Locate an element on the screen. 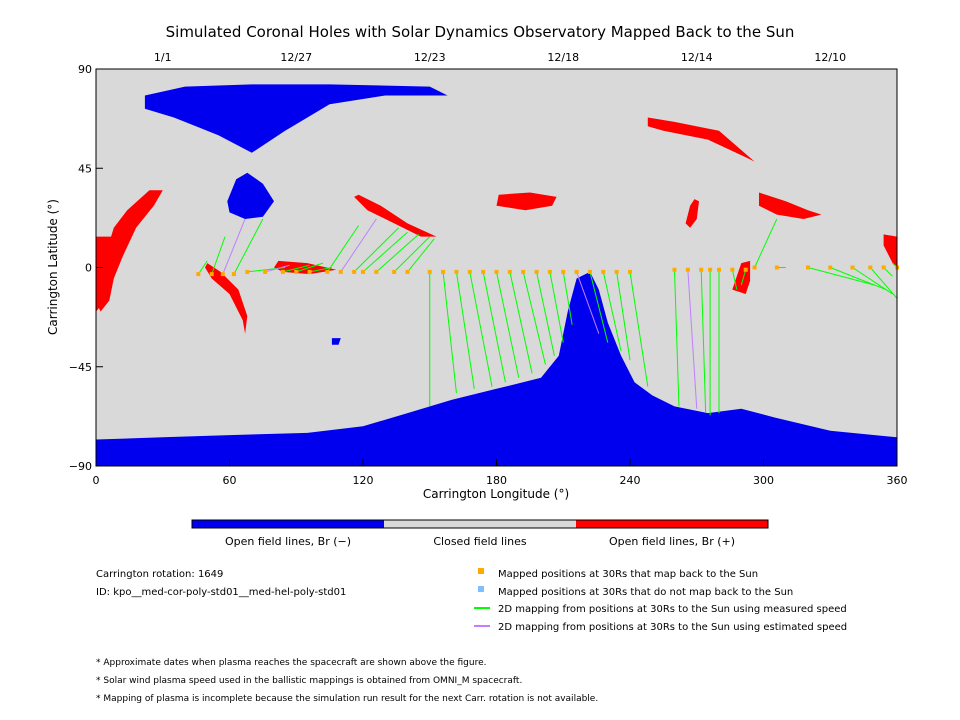 This screenshot has width=960, height=720. y-tick-label-4: −90 is located at coordinates (80, 466).